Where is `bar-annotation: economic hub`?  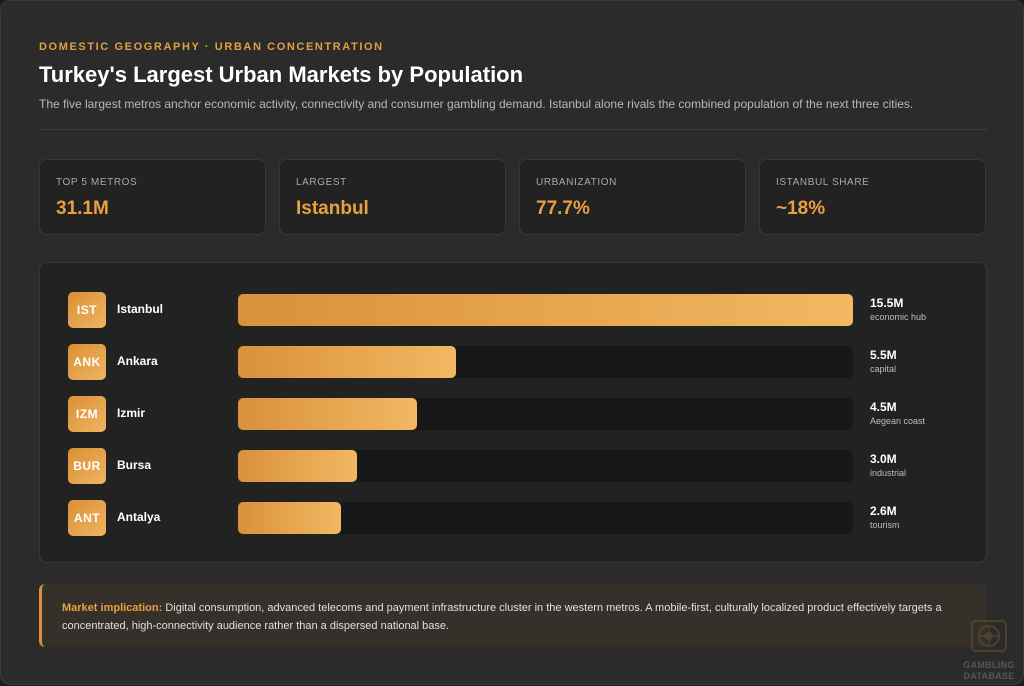
bar-annotation: economic hub is located at coordinates (898, 317).